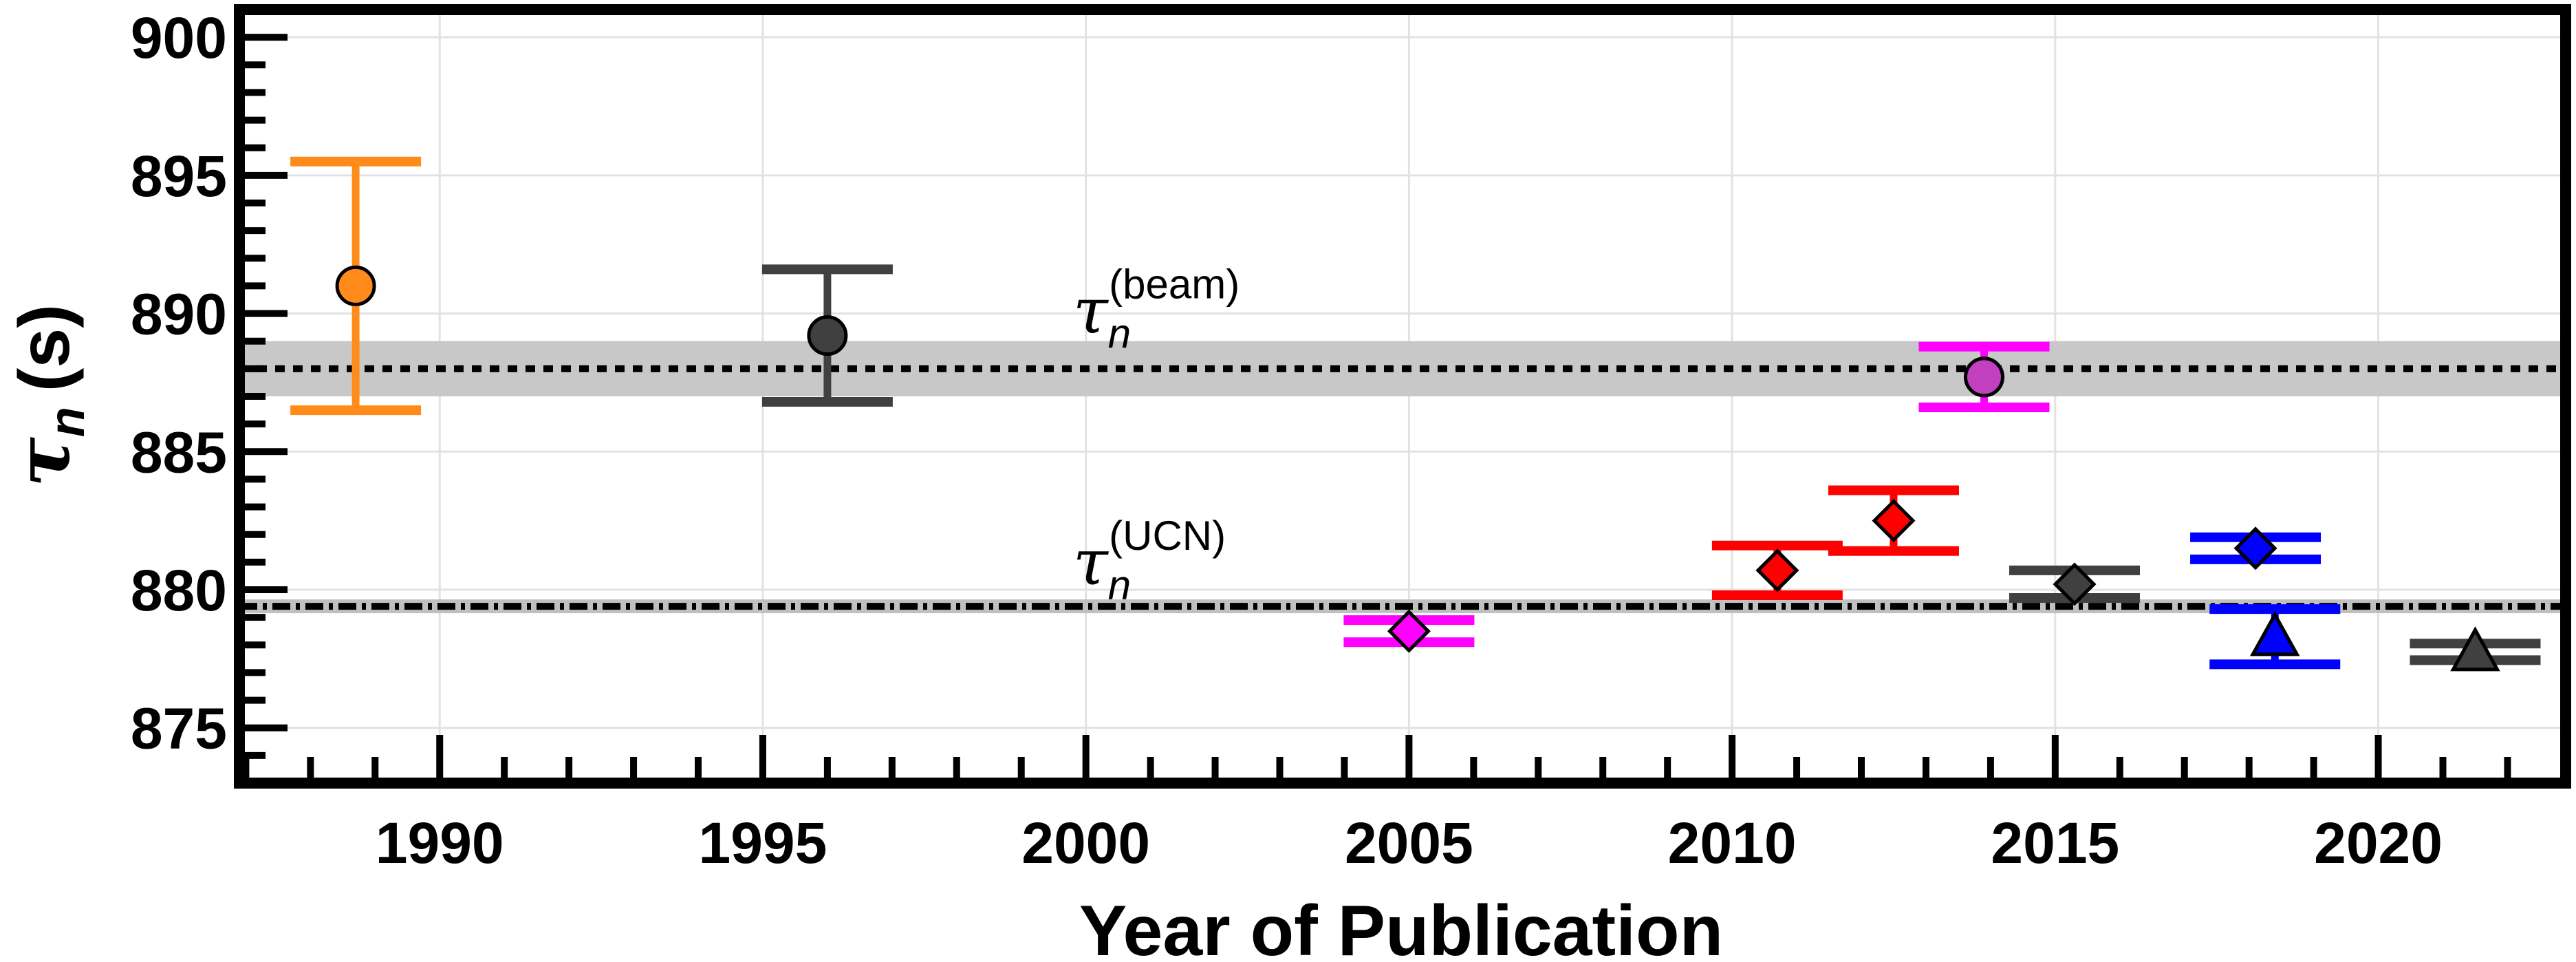 The width and height of the screenshot is (2576, 962). I want to click on band-label-beam: τn(beam), so click(1156, 309).